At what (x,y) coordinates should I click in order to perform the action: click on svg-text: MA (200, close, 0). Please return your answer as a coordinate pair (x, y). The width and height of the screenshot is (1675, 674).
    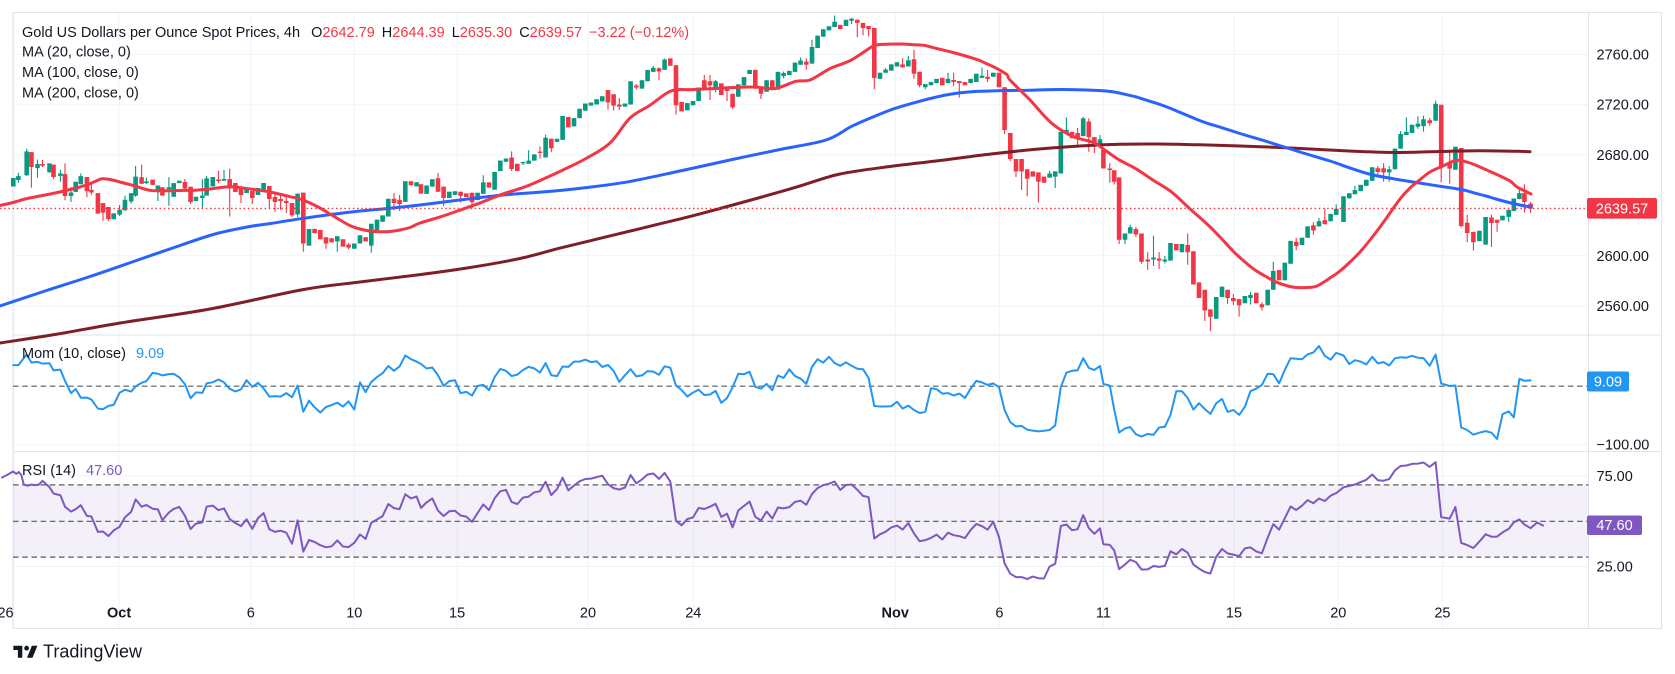
    Looking at the image, I should click on (80, 94).